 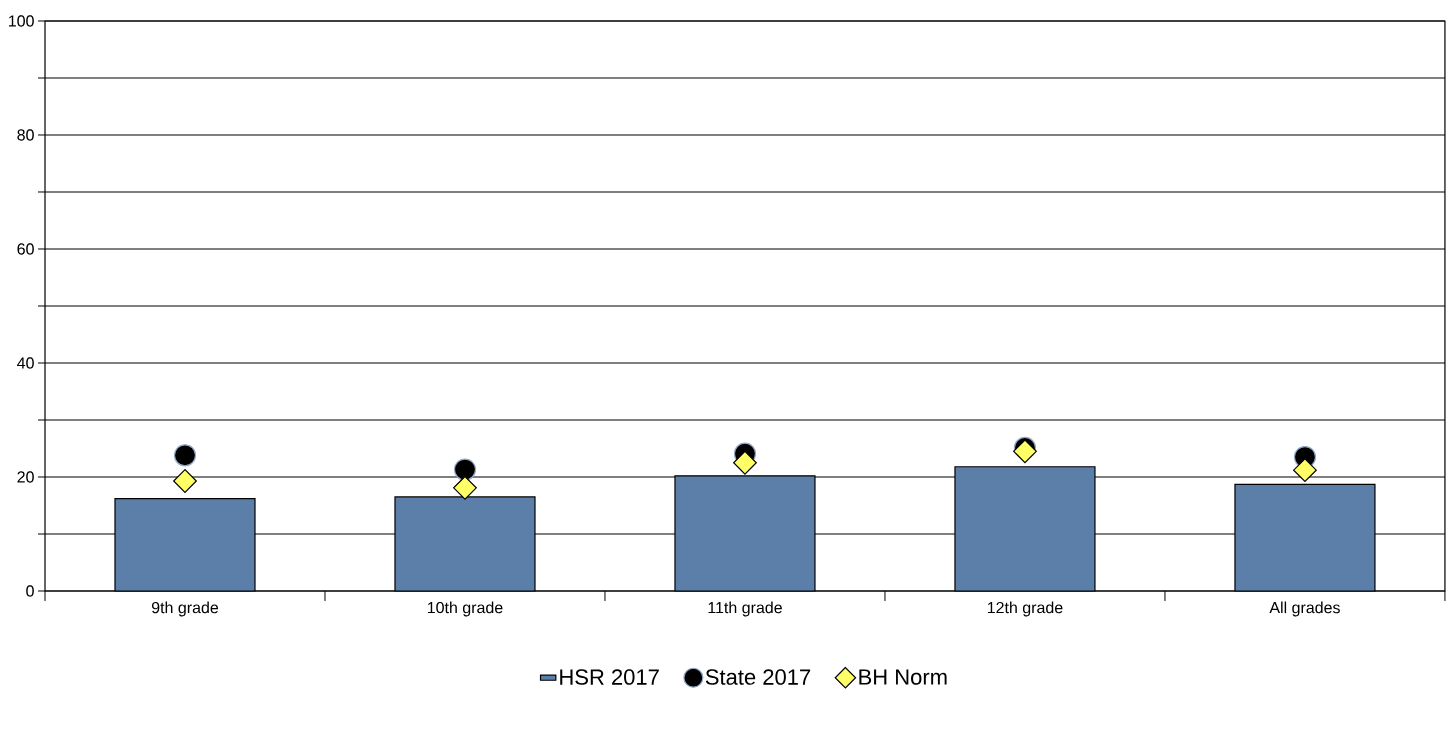 What do you see at coordinates (609, 677) in the screenshot?
I see `legend-label: HSR 2017` at bounding box center [609, 677].